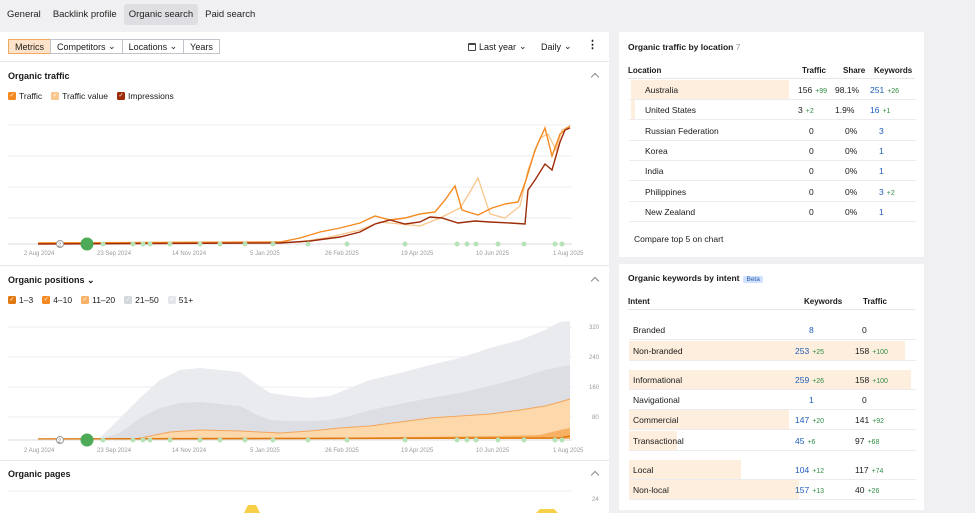 Image resolution: width=975 pixels, height=513 pixels. Describe the element at coordinates (252, 509) in the screenshot. I see `pages-area` at that location.